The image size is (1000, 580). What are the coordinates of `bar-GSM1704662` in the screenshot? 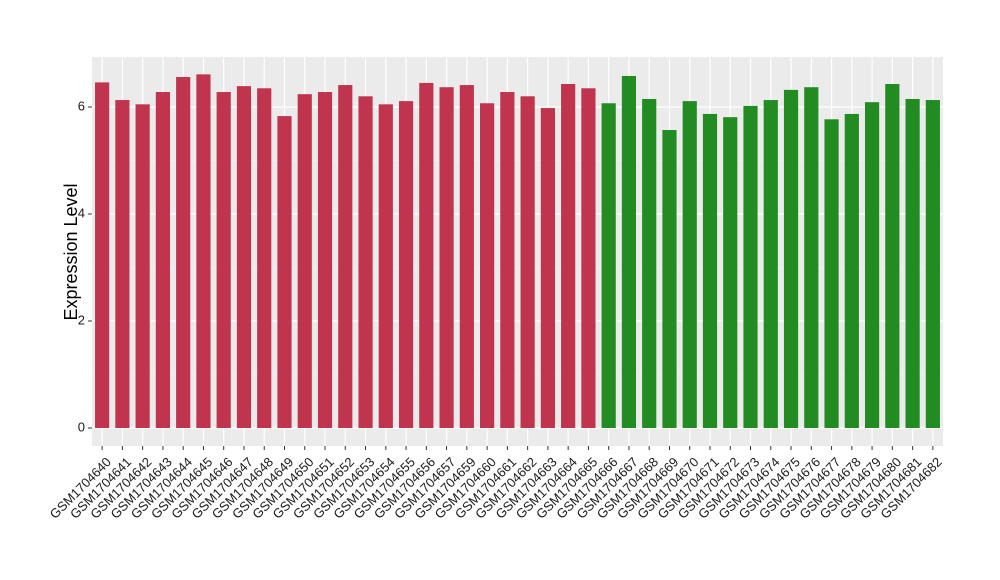 It's located at (527, 262).